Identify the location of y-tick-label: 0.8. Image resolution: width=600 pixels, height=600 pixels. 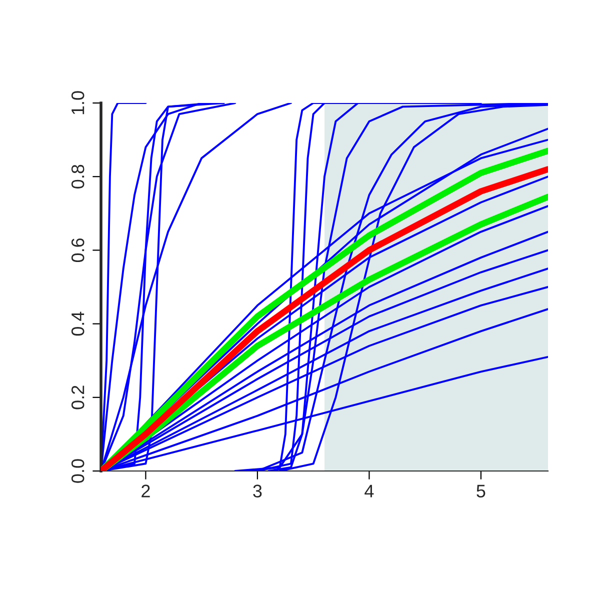
(77, 176).